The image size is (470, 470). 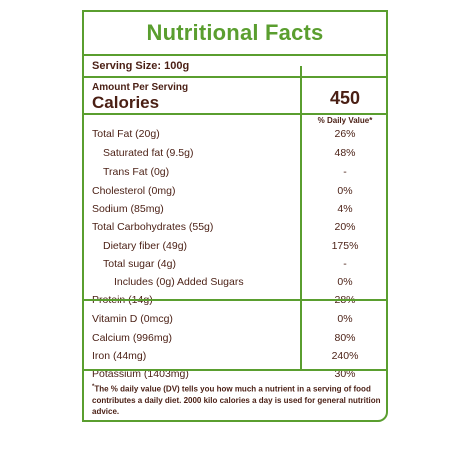 What do you see at coordinates (136, 172) in the screenshot?
I see `nutrient-name: Trans Fat (0g)` at bounding box center [136, 172].